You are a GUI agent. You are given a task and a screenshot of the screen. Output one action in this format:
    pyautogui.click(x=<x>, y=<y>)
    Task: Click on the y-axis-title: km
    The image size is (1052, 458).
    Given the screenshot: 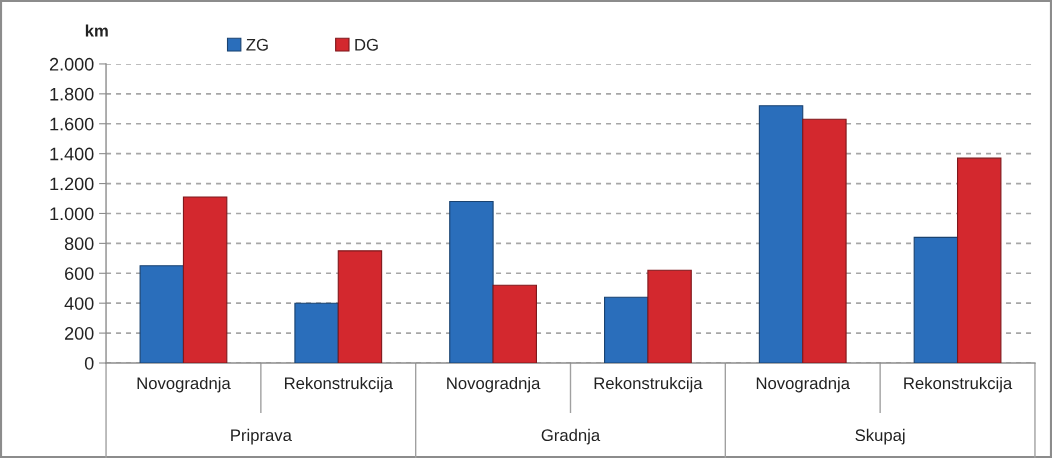 What is the action you would take?
    pyautogui.click(x=96, y=30)
    